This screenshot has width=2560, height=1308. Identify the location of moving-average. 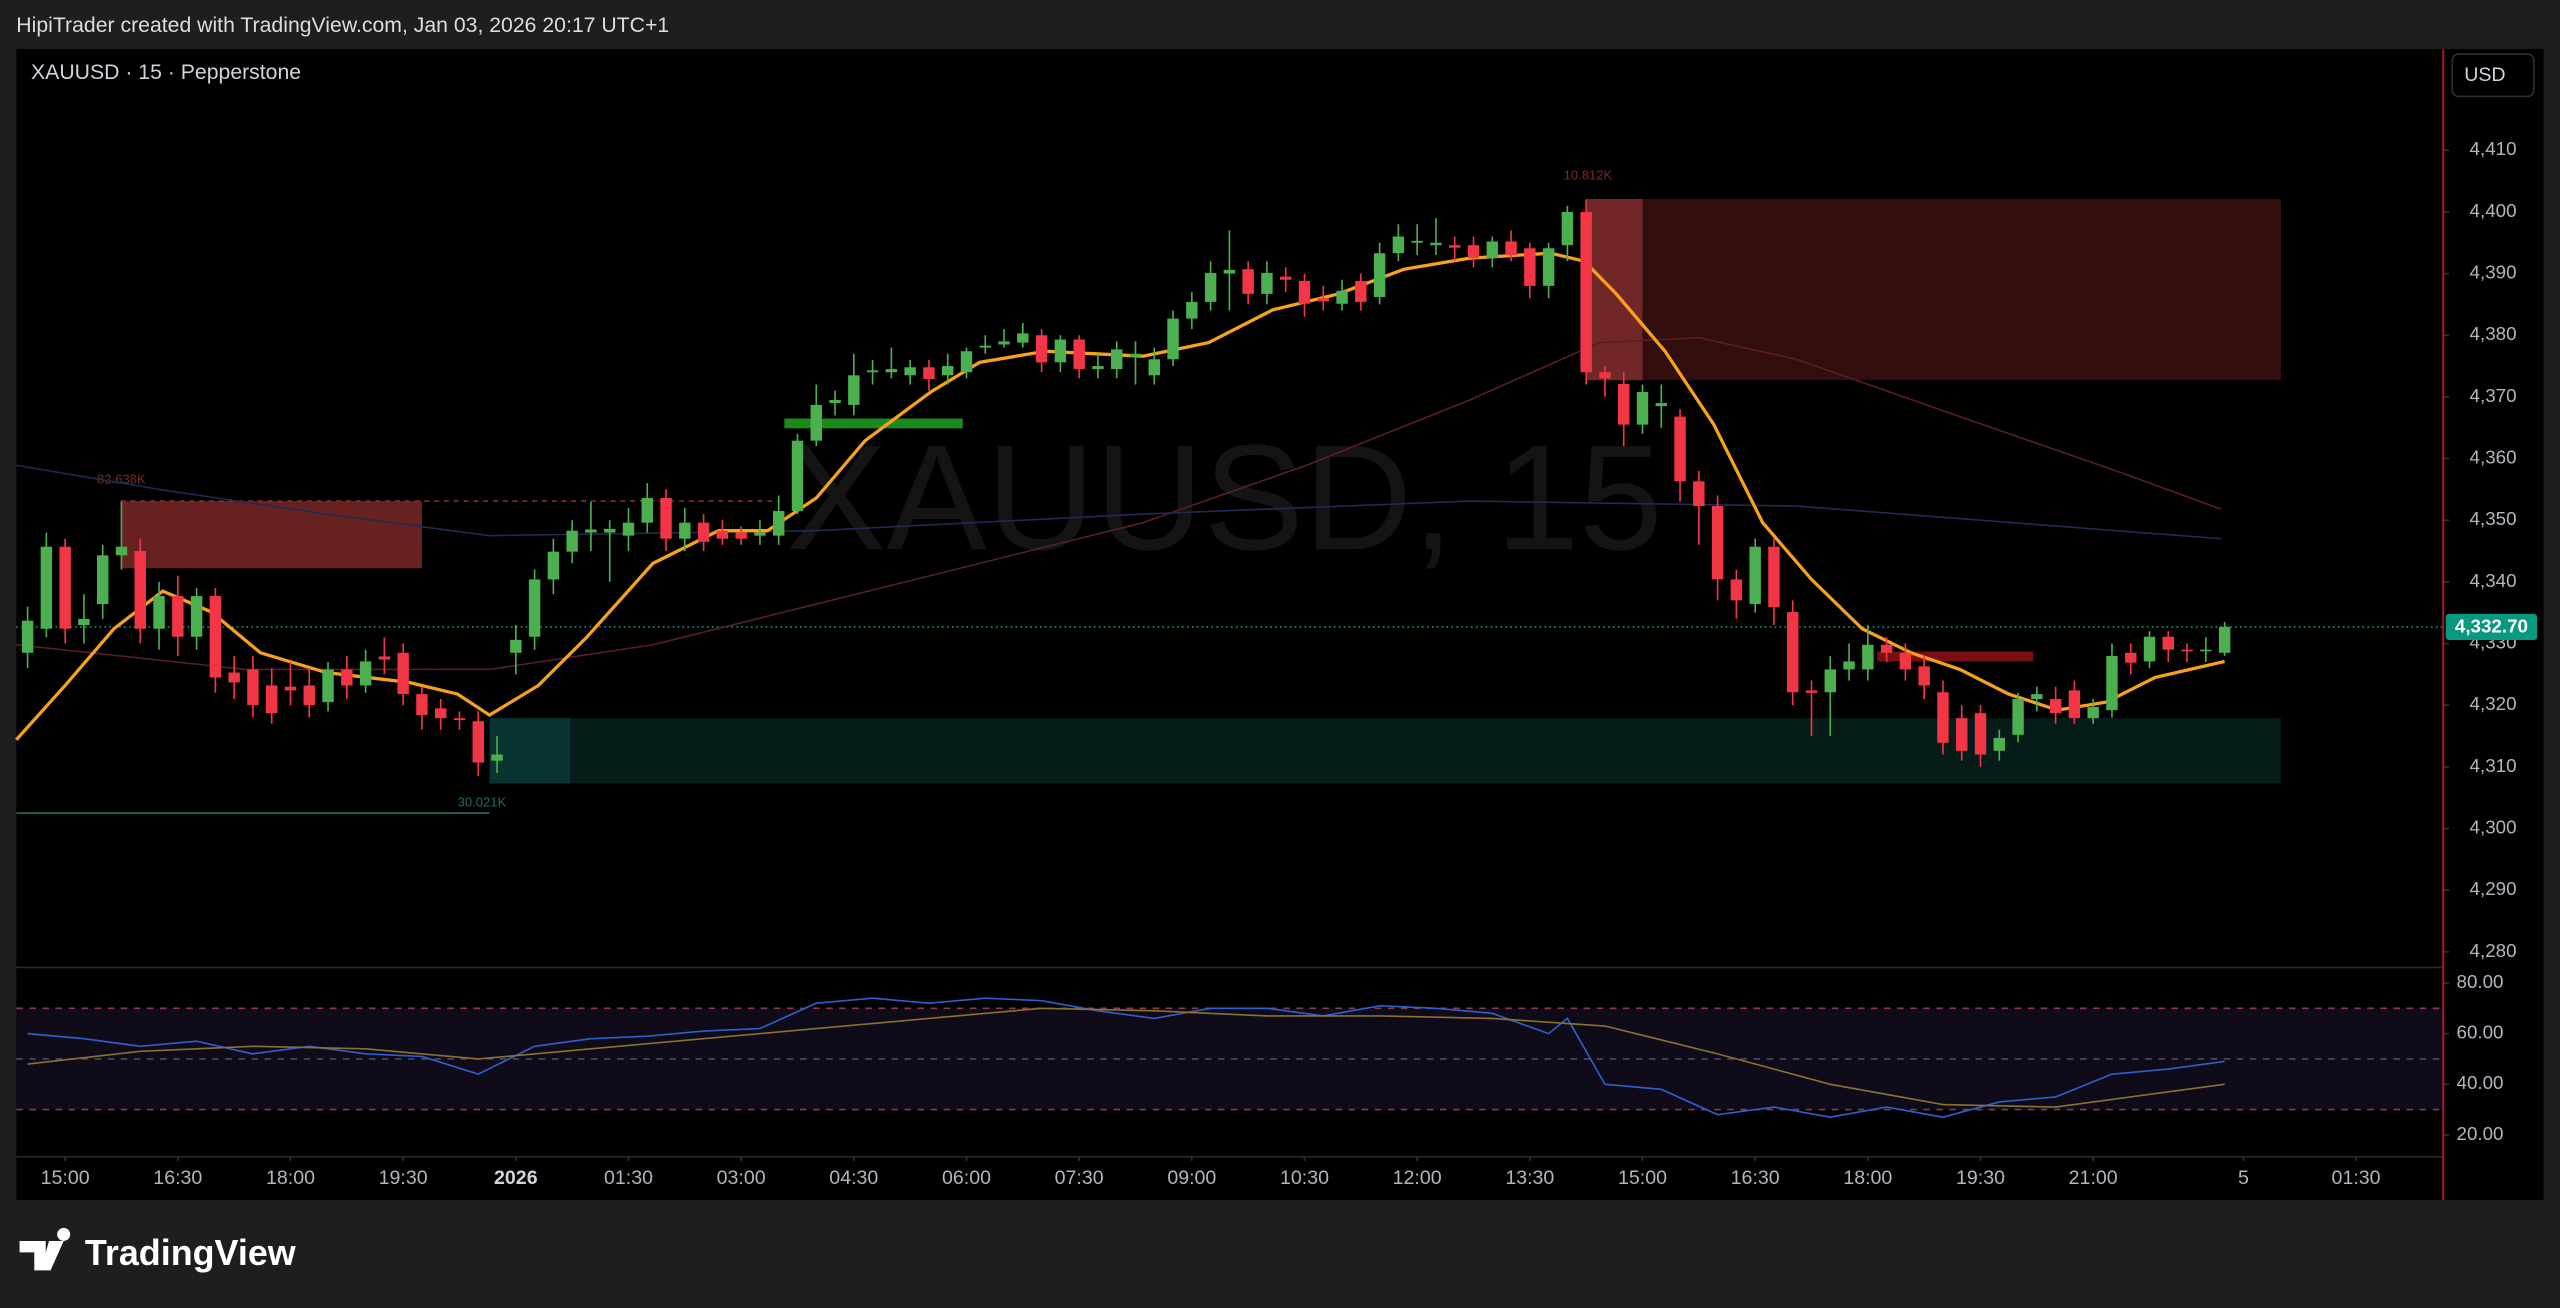
(1118, 502).